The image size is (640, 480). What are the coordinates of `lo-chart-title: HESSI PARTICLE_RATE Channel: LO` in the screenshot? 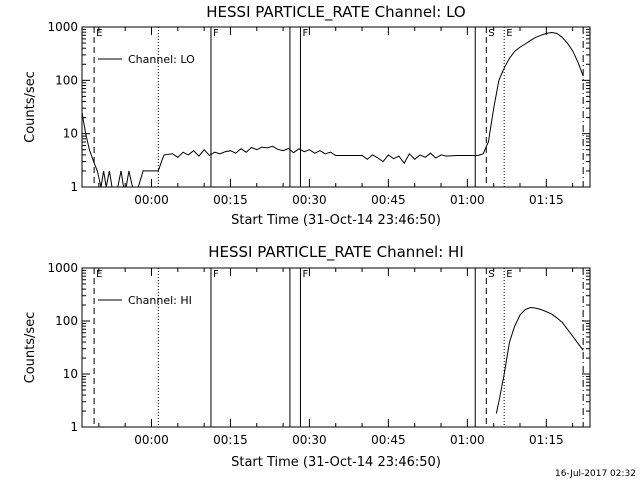 It's located at (335, 12).